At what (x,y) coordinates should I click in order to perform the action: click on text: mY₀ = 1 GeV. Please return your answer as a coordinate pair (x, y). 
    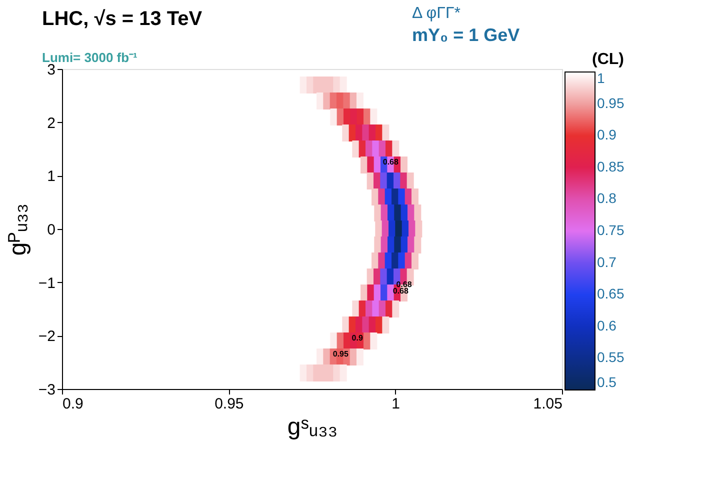
    Looking at the image, I should click on (466, 35).